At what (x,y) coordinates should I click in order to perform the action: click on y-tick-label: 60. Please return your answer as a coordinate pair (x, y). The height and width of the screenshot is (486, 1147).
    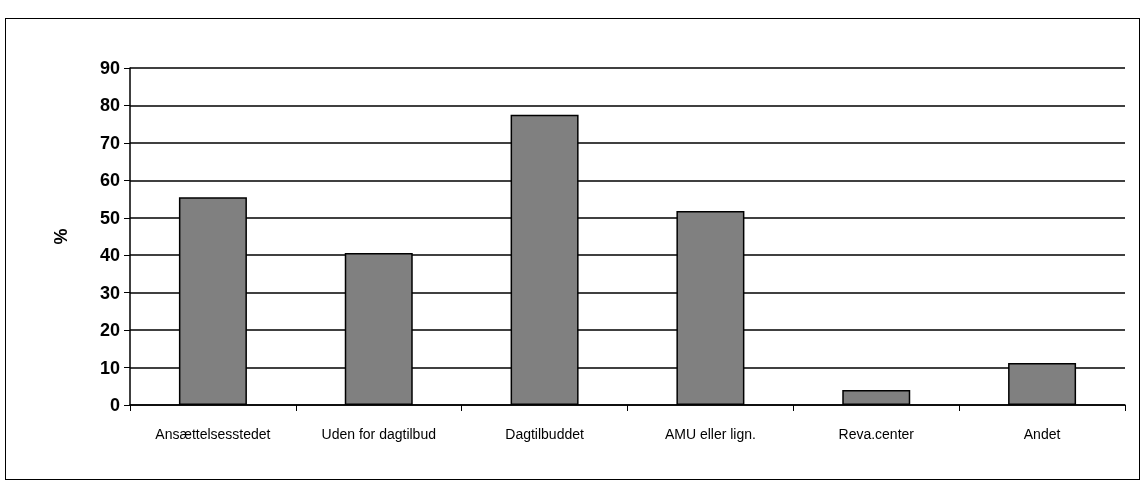
    Looking at the image, I should click on (109, 180).